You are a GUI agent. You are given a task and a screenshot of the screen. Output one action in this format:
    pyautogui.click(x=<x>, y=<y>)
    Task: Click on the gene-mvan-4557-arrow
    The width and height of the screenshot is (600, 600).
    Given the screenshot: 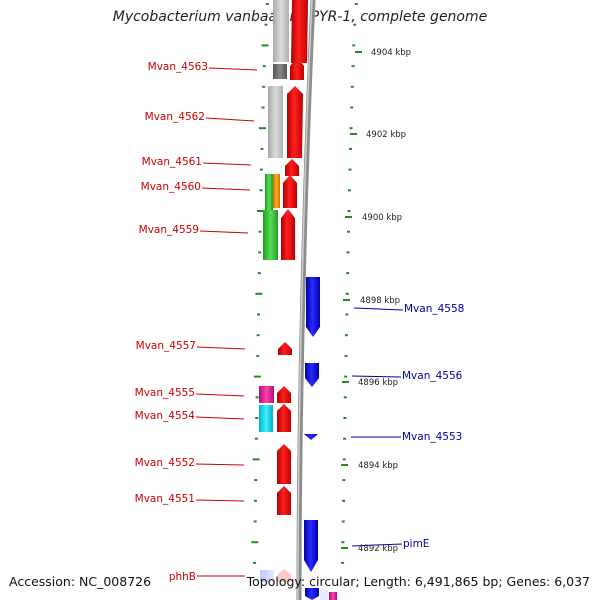 What is the action you would take?
    pyautogui.click(x=285, y=348)
    